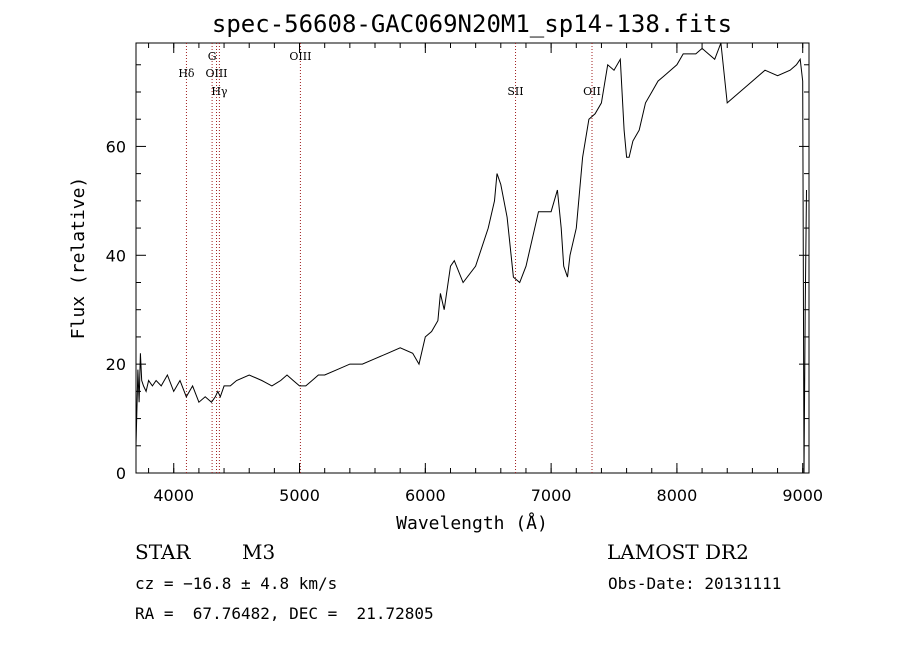  Describe the element at coordinates (299, 495) in the screenshot. I see `x-tick-label: 5000` at that location.